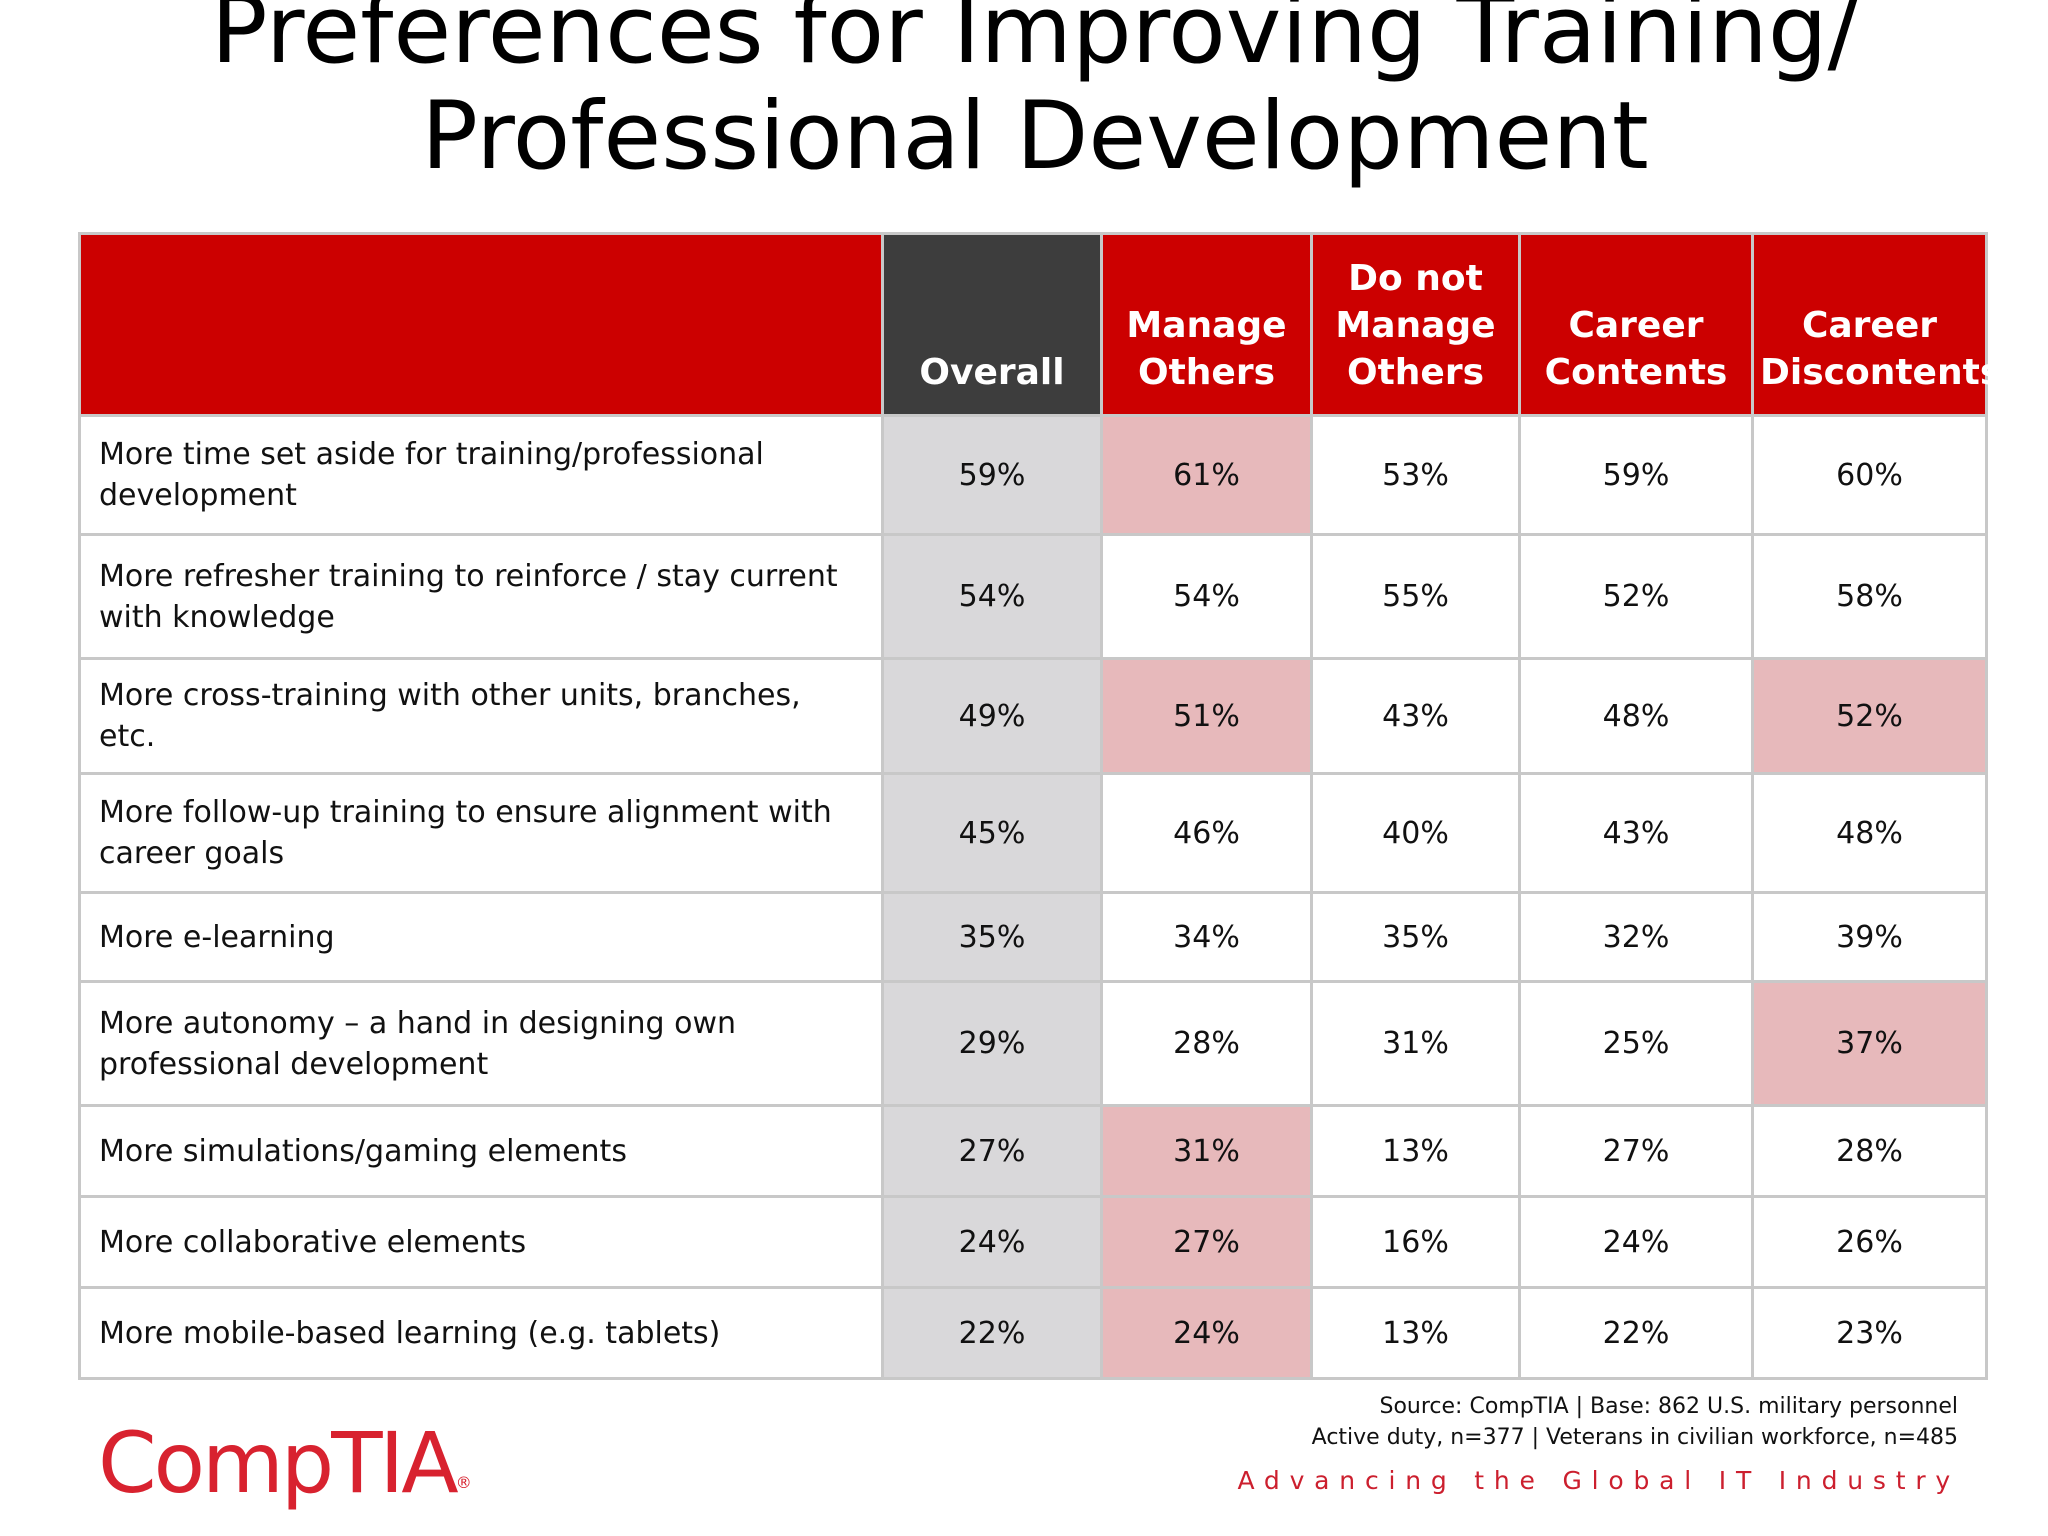  Describe the element at coordinates (1636, 937) in the screenshot. I see `value-cell: 32%` at that location.